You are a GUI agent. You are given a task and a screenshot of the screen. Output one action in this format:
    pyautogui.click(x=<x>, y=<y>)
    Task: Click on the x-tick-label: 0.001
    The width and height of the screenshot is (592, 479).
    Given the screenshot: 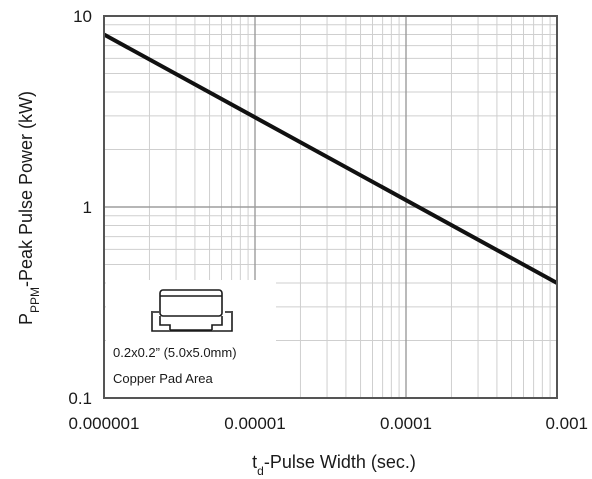 What is the action you would take?
    pyautogui.click(x=566, y=423)
    